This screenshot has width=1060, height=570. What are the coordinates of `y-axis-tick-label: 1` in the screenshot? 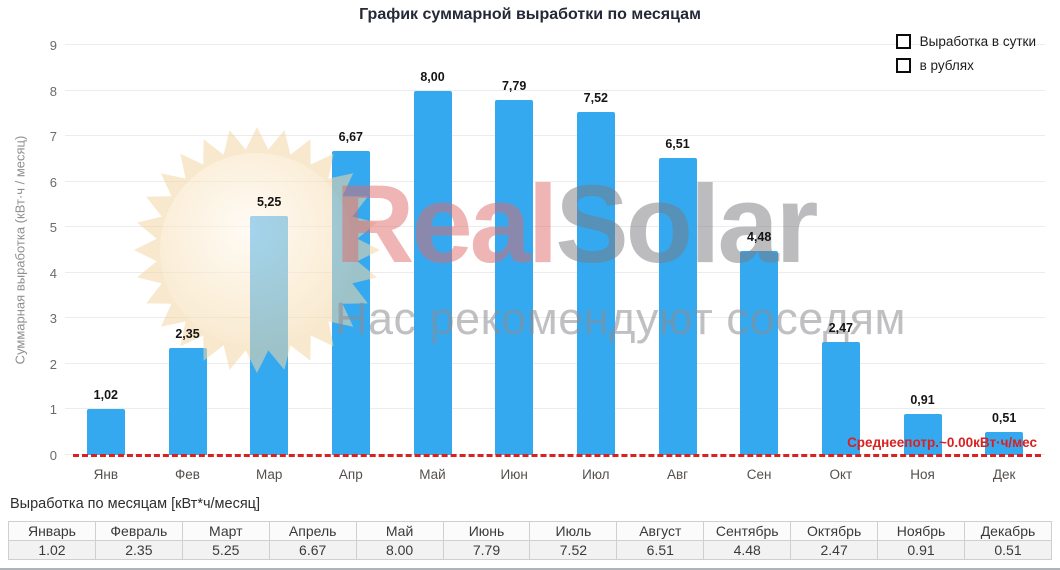 It's located at (53, 410).